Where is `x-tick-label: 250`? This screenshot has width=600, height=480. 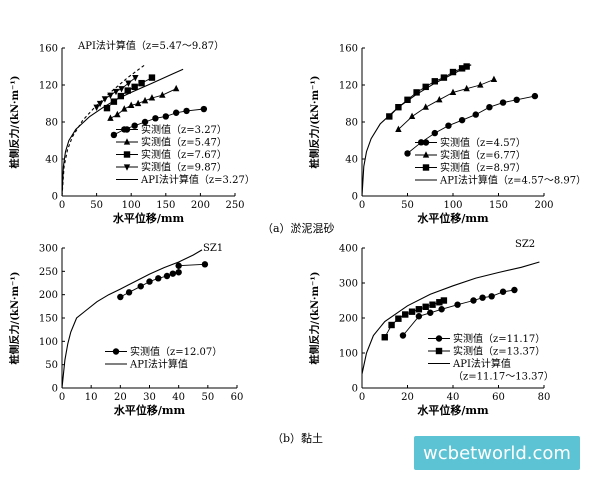
x-tick-label: 250 is located at coordinates (234, 205).